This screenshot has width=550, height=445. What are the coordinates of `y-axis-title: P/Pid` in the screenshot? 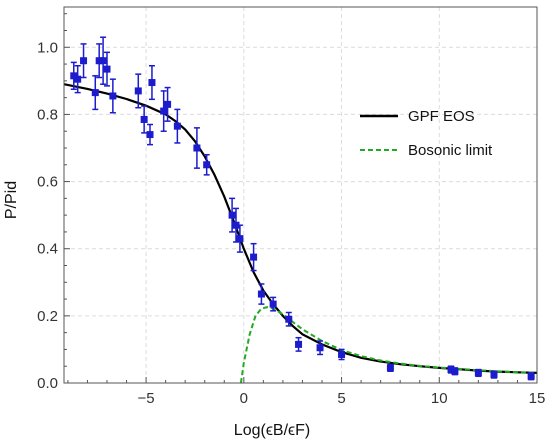 It's located at (11, 200).